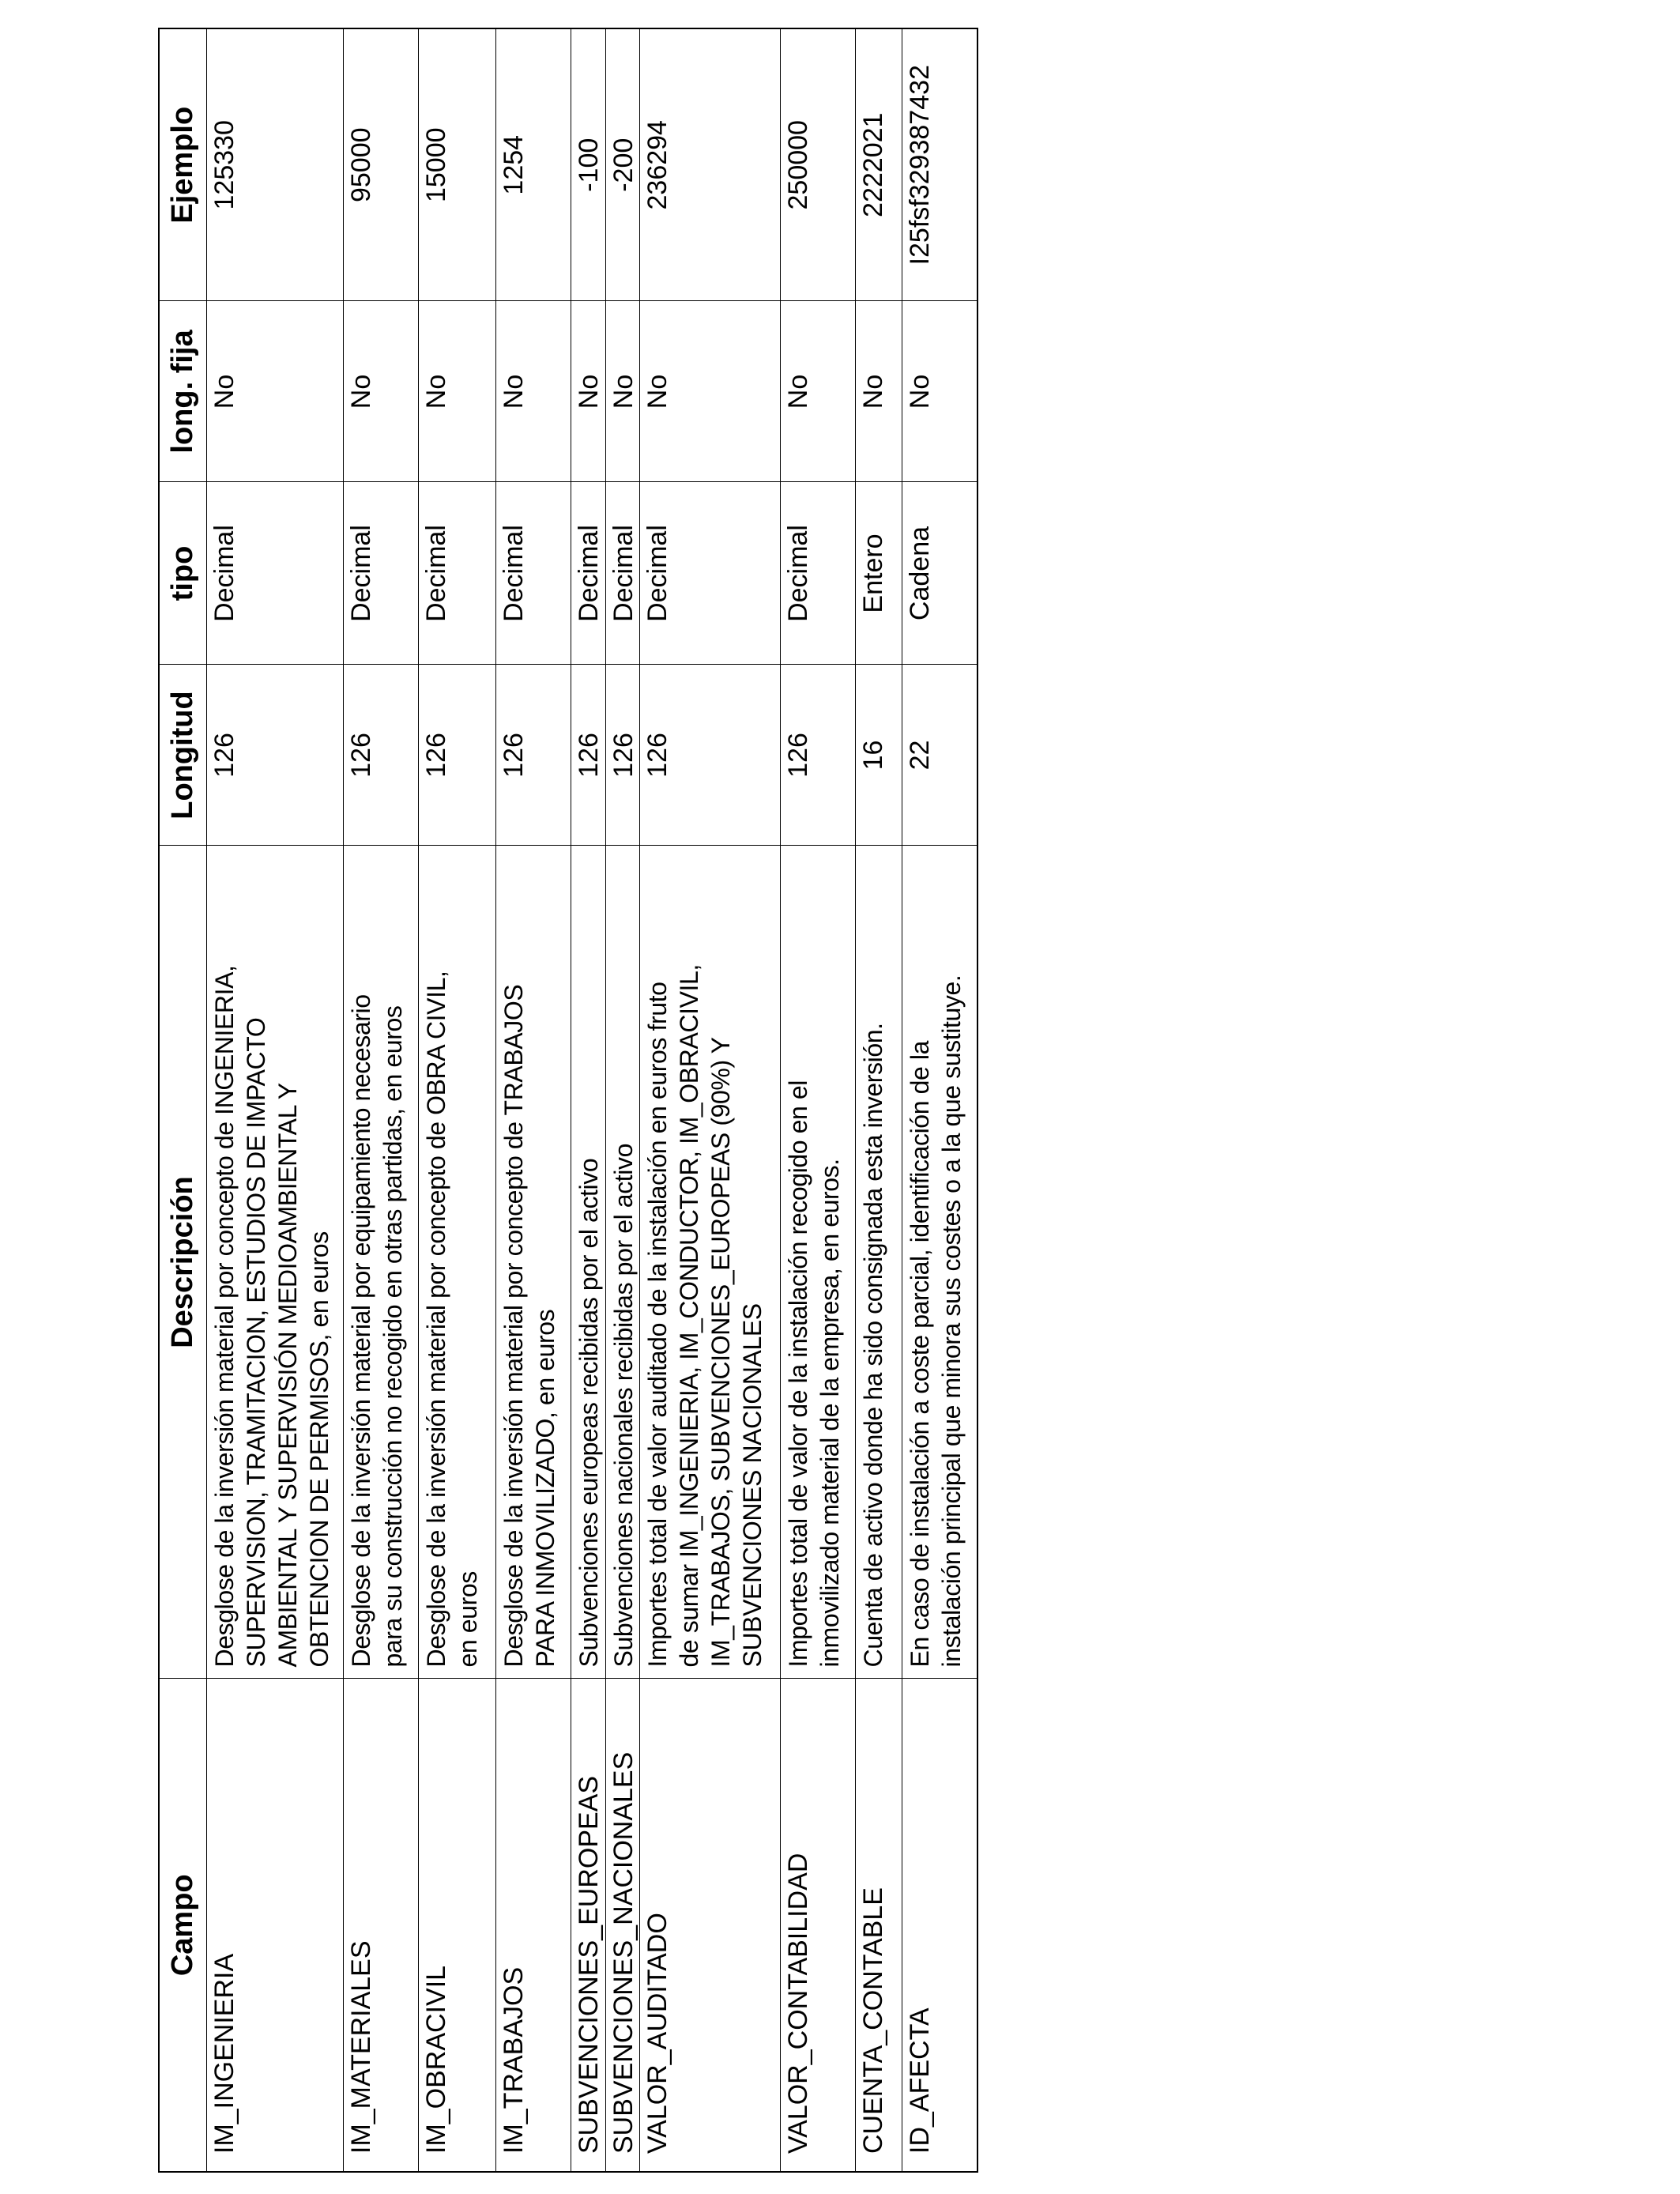  I want to click on cell-ejemplo: -100, so click(588, 164).